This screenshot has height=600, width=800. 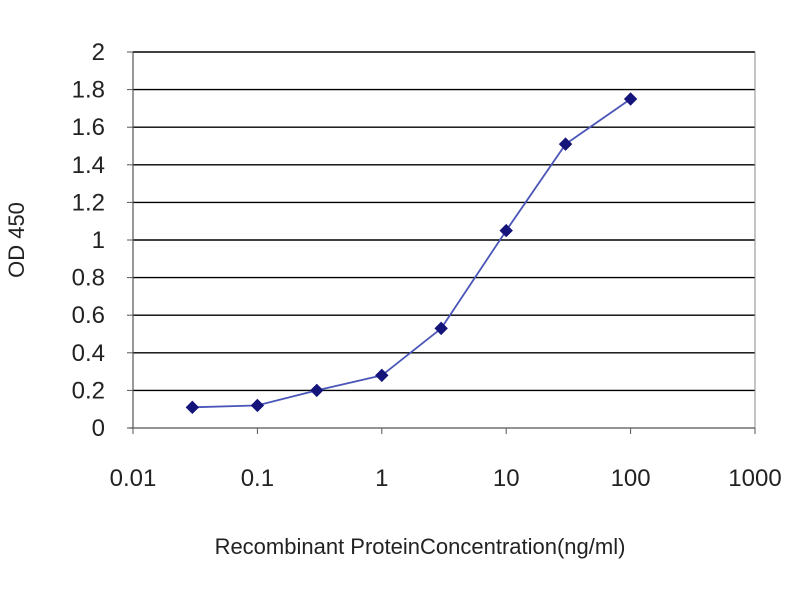 What do you see at coordinates (446, 478) in the screenshot?
I see `x-tick-labels: 0.01 0.1 1 10 100 1000` at bounding box center [446, 478].